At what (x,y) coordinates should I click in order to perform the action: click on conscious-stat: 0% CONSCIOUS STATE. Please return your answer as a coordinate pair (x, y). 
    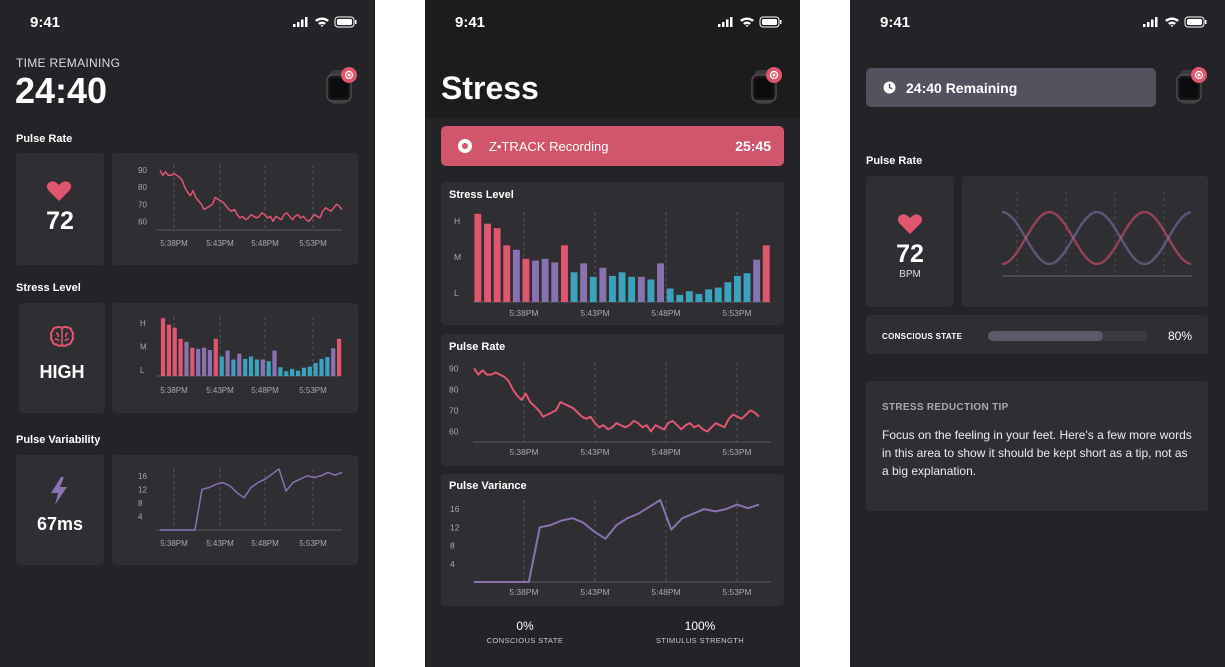
    Looking at the image, I should click on (525, 632).